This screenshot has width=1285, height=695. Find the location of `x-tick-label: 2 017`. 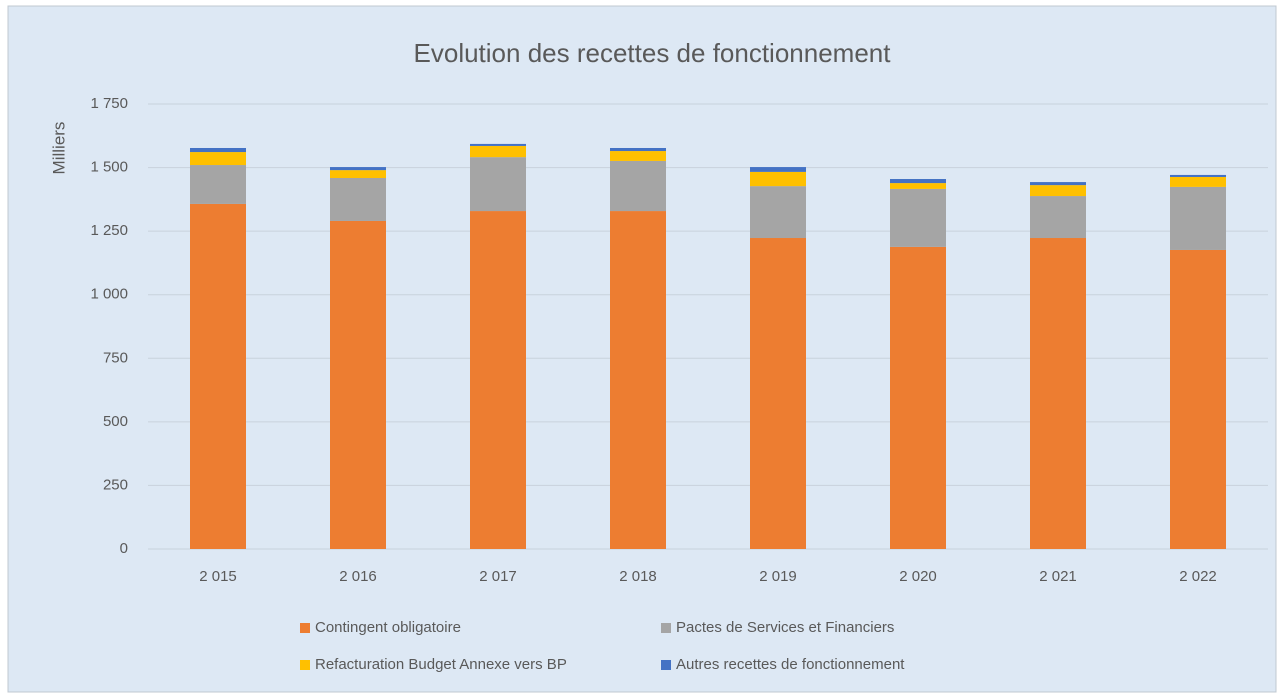

x-tick-label: 2 017 is located at coordinates (498, 576).